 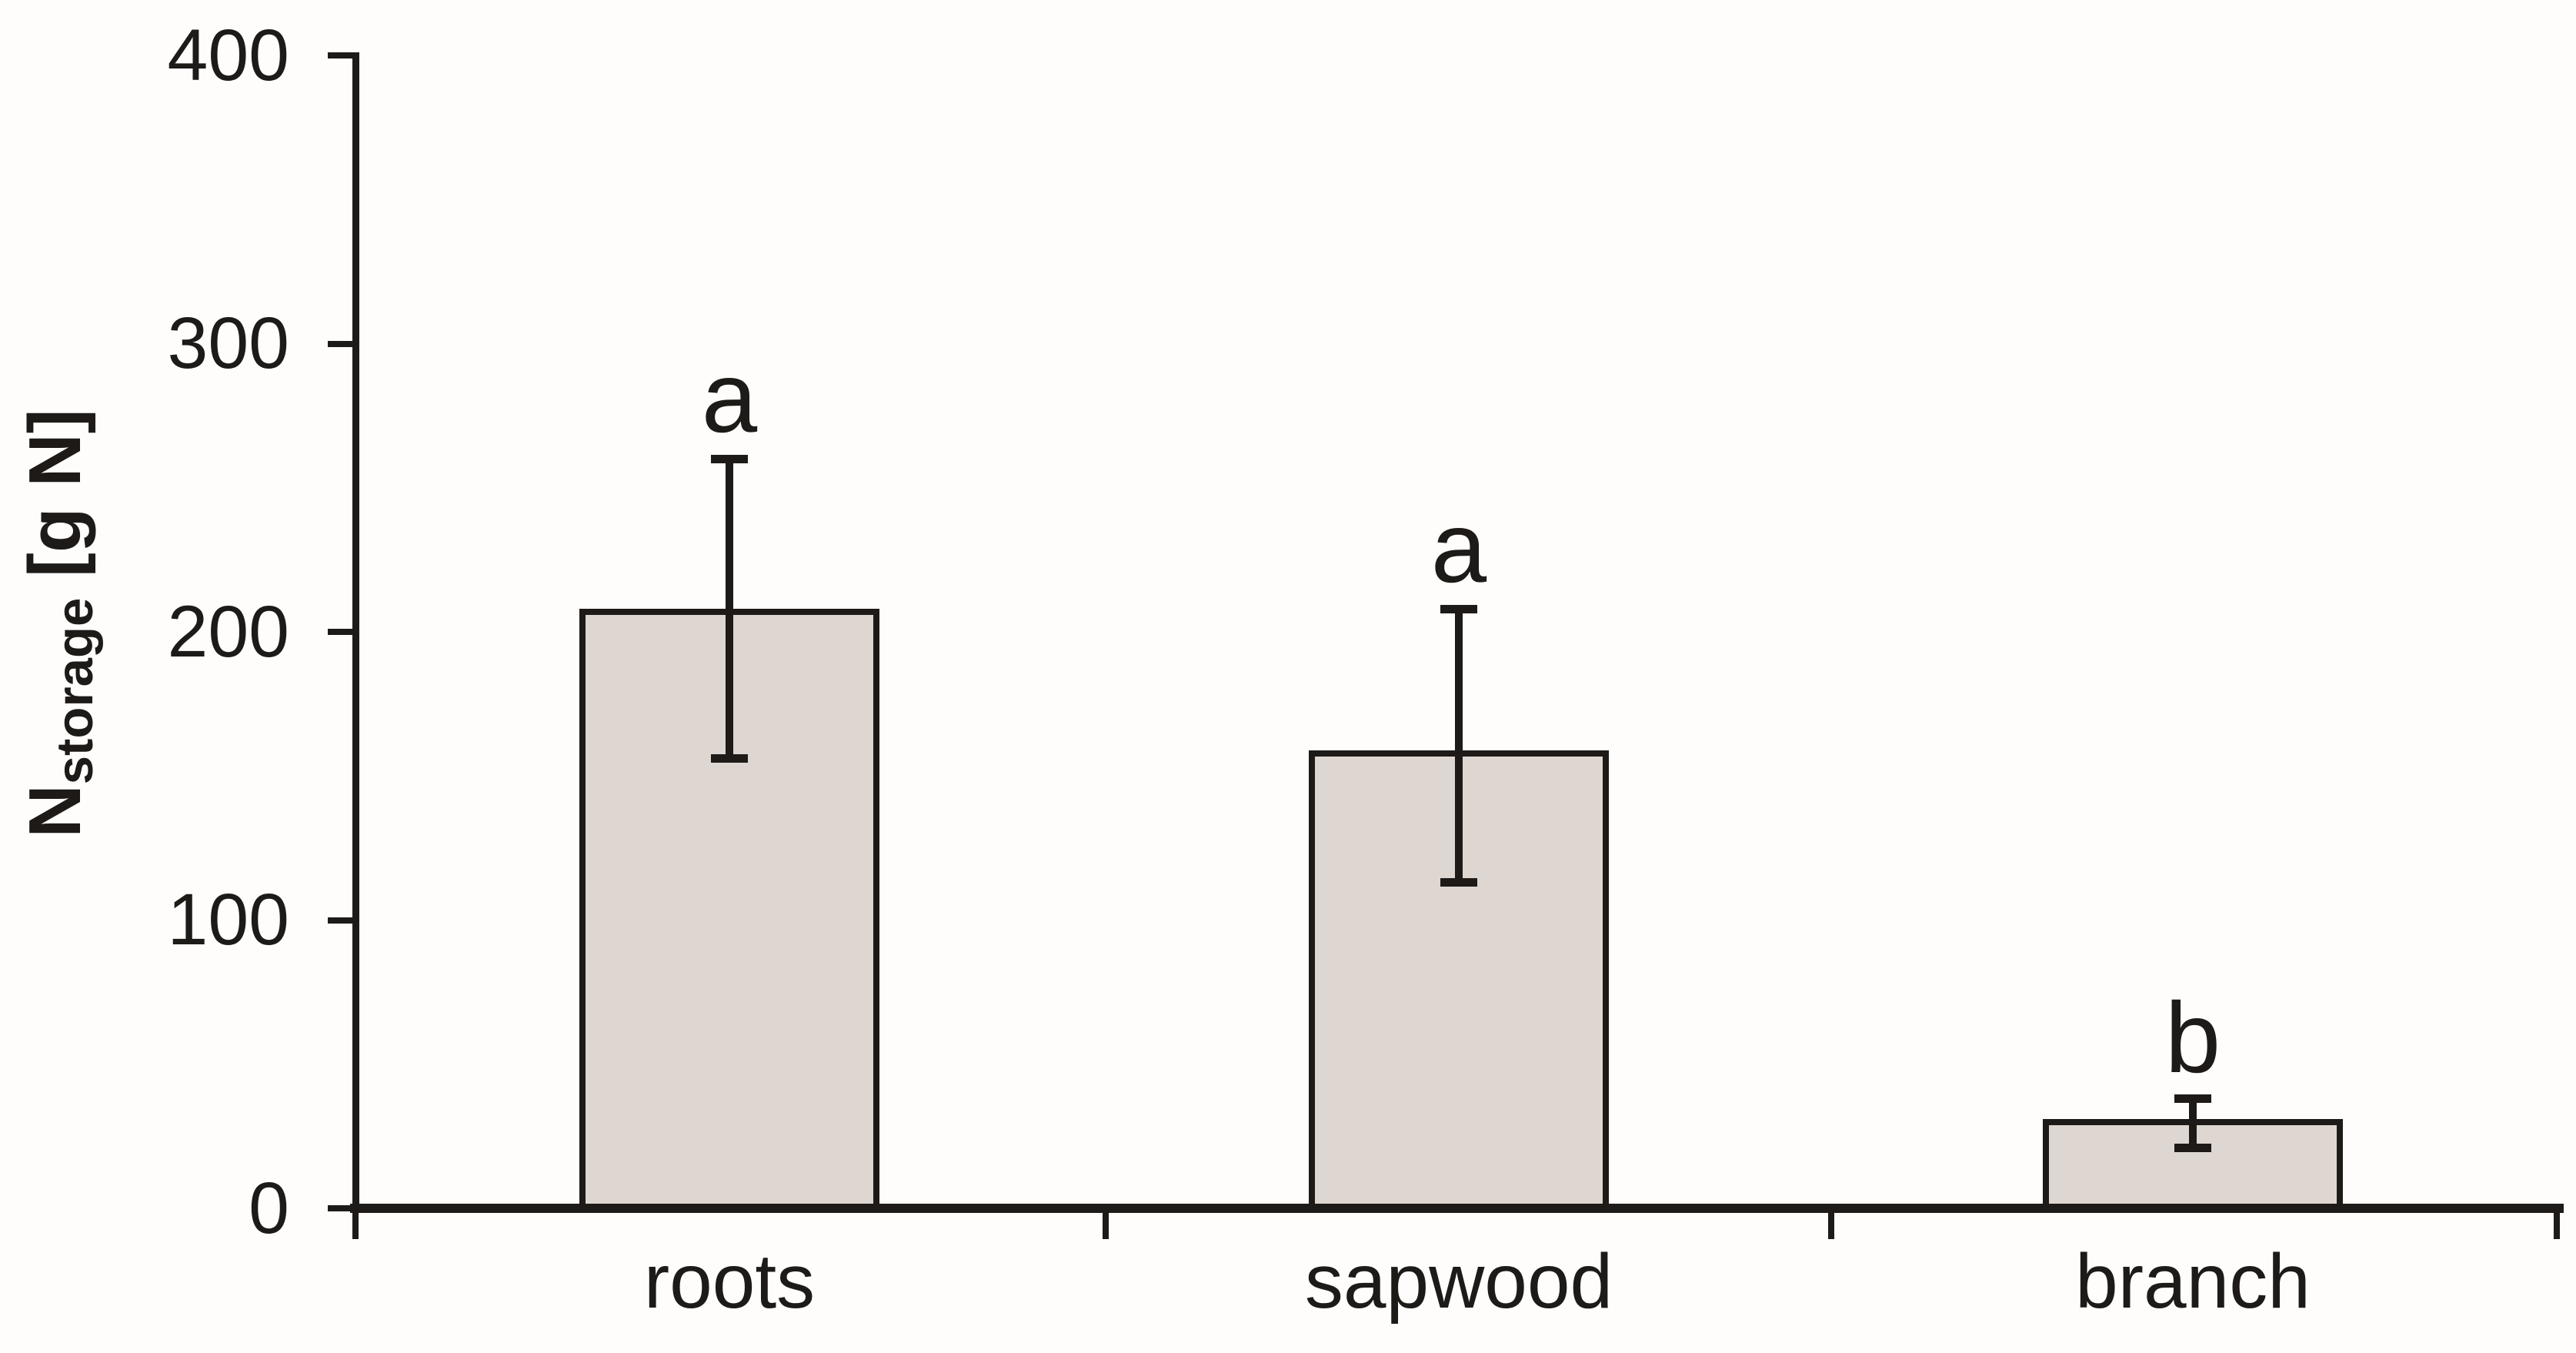 What do you see at coordinates (1459, 746) in the screenshot?
I see `error-bar-line-sapwood` at bounding box center [1459, 746].